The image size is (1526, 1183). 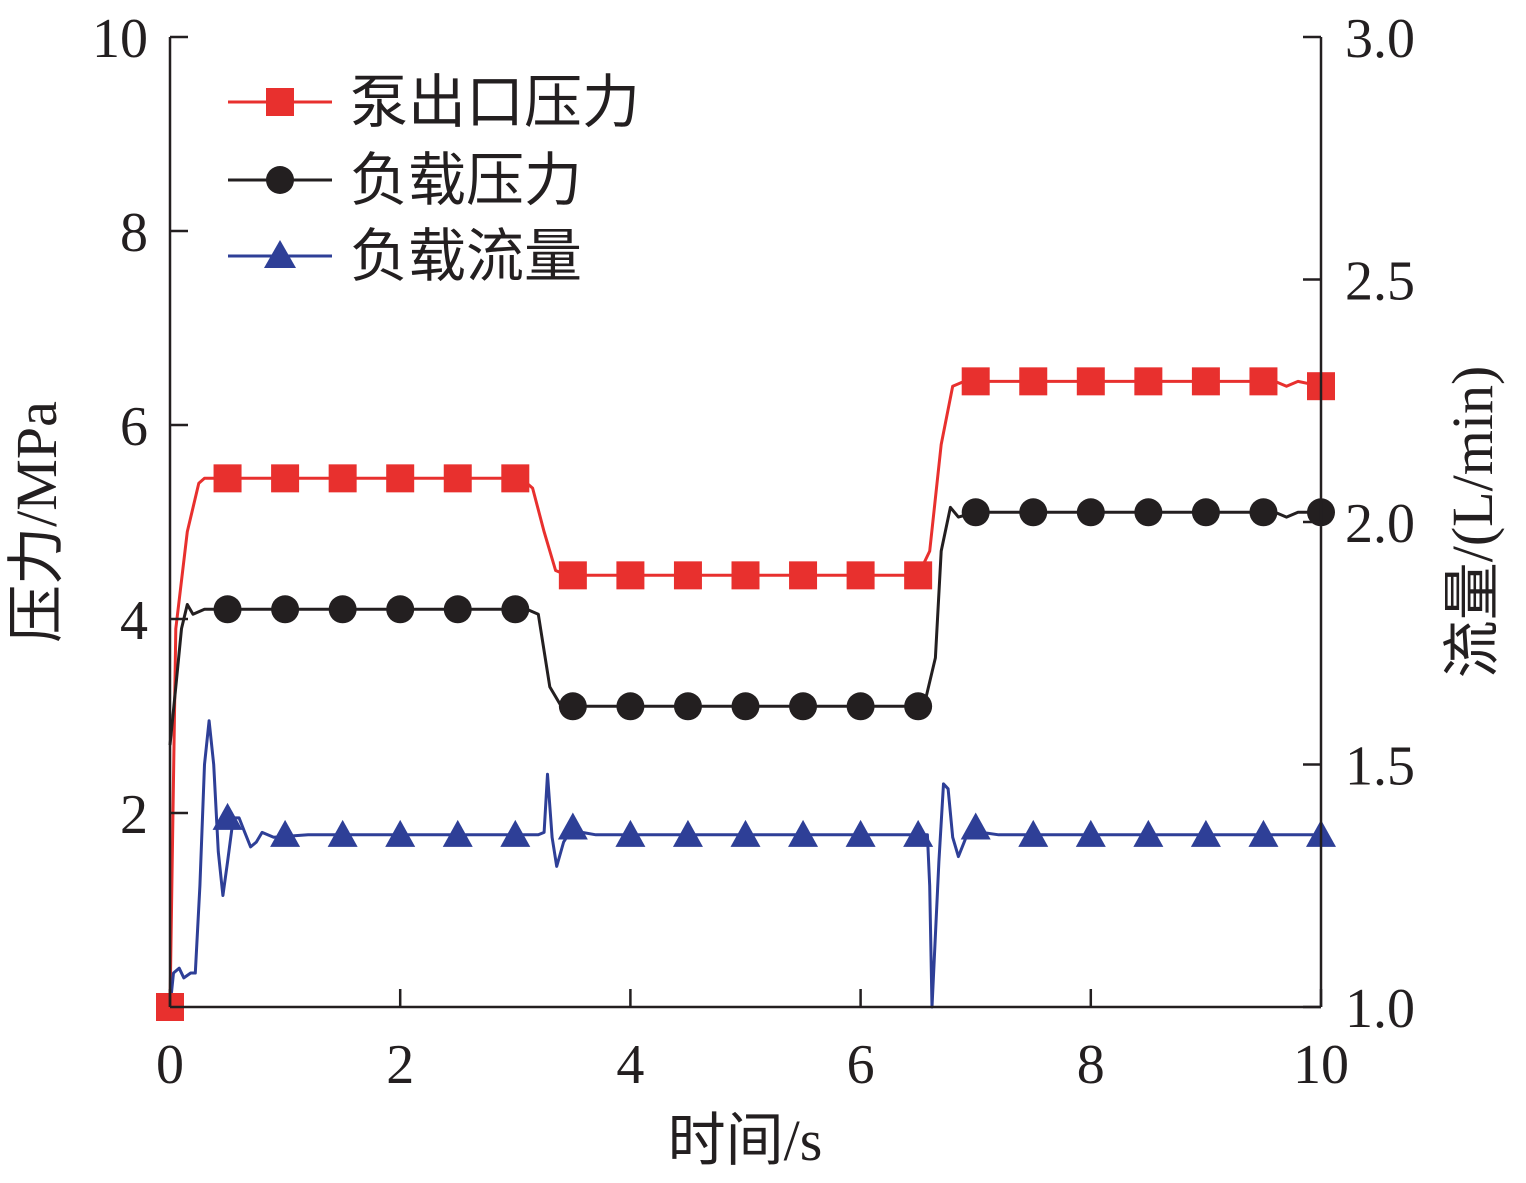 What do you see at coordinates (170, 1065) in the screenshot?
I see `x-tick-label: 0` at bounding box center [170, 1065].